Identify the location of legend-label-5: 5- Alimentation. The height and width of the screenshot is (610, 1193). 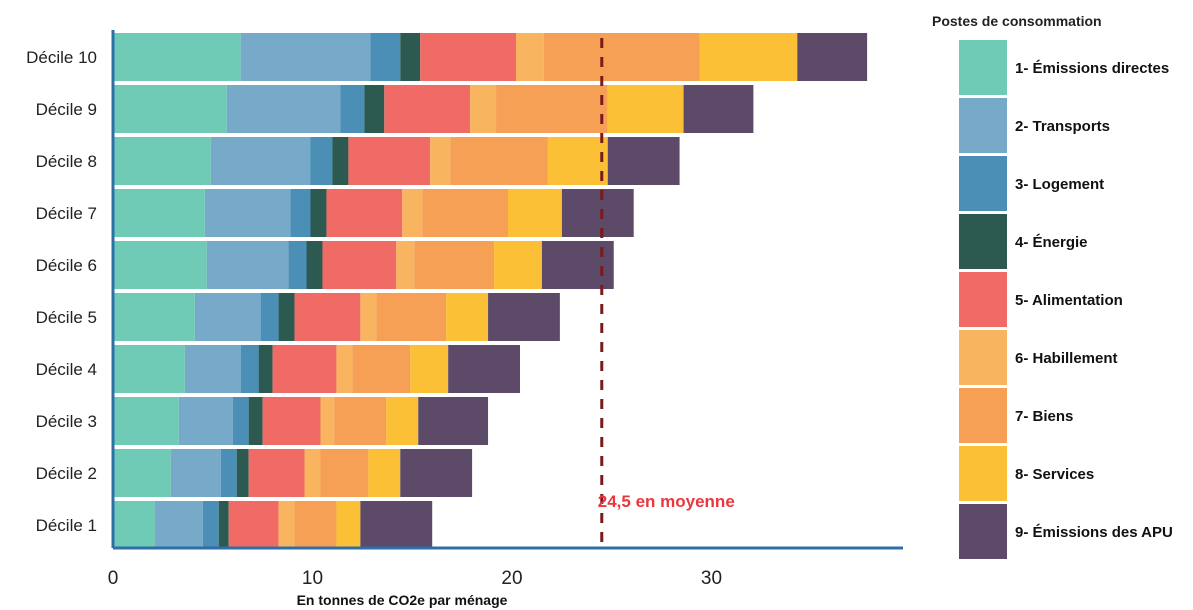
(1069, 300).